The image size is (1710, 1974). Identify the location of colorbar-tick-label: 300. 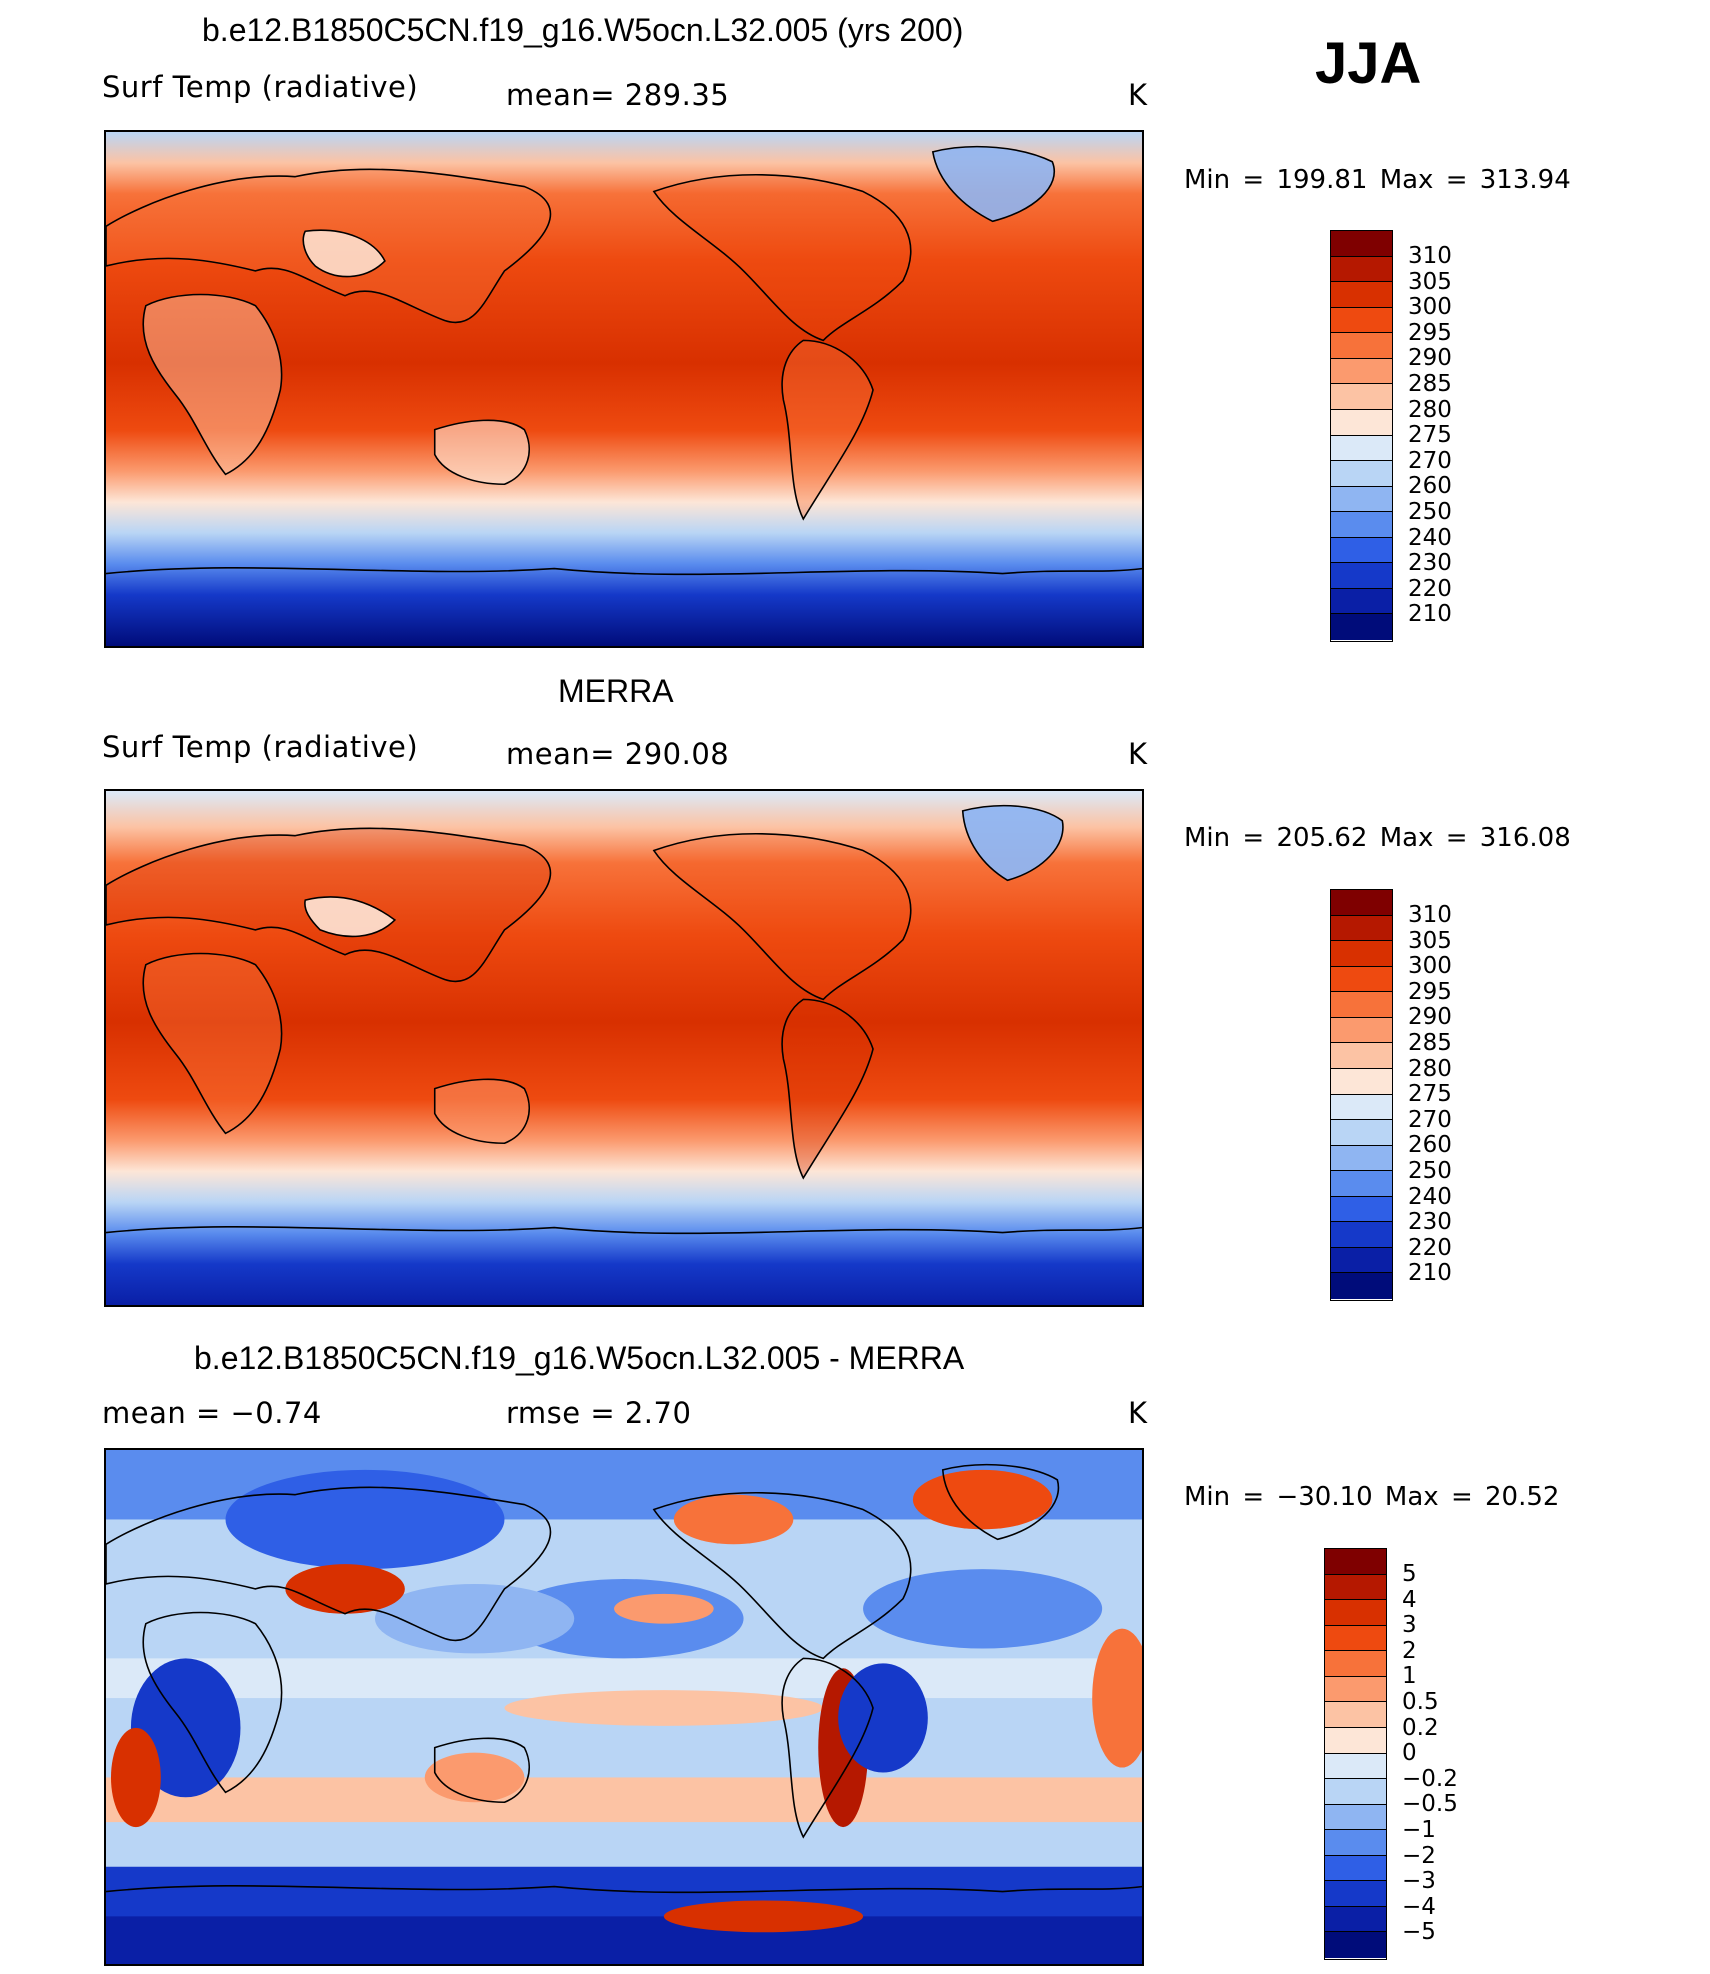
(1430, 307).